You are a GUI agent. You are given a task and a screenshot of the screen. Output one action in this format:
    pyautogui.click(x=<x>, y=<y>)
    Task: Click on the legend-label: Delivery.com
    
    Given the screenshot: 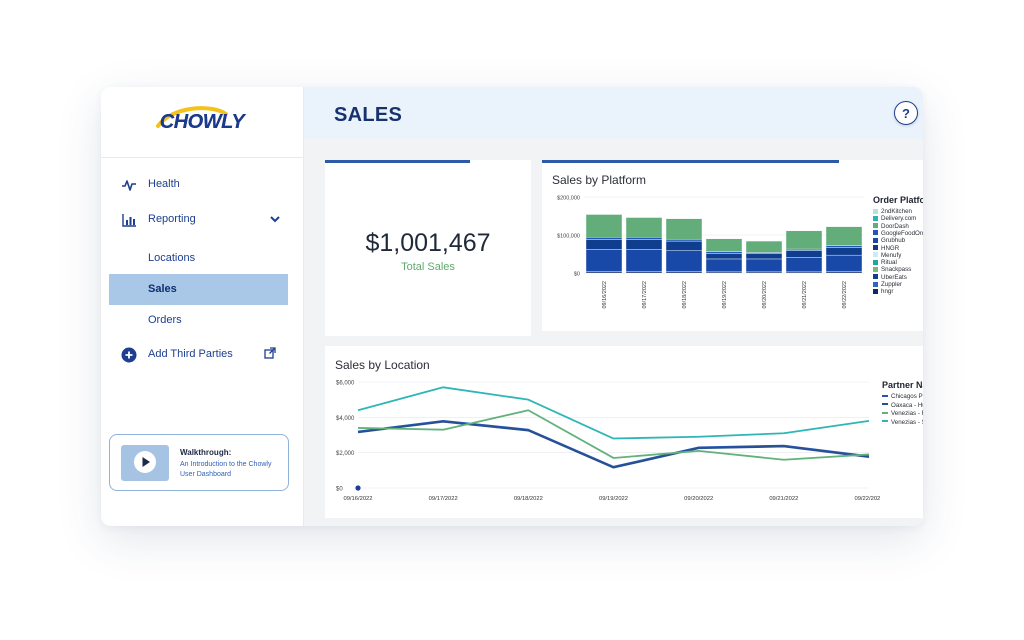 What is the action you would take?
    pyautogui.click(x=899, y=219)
    